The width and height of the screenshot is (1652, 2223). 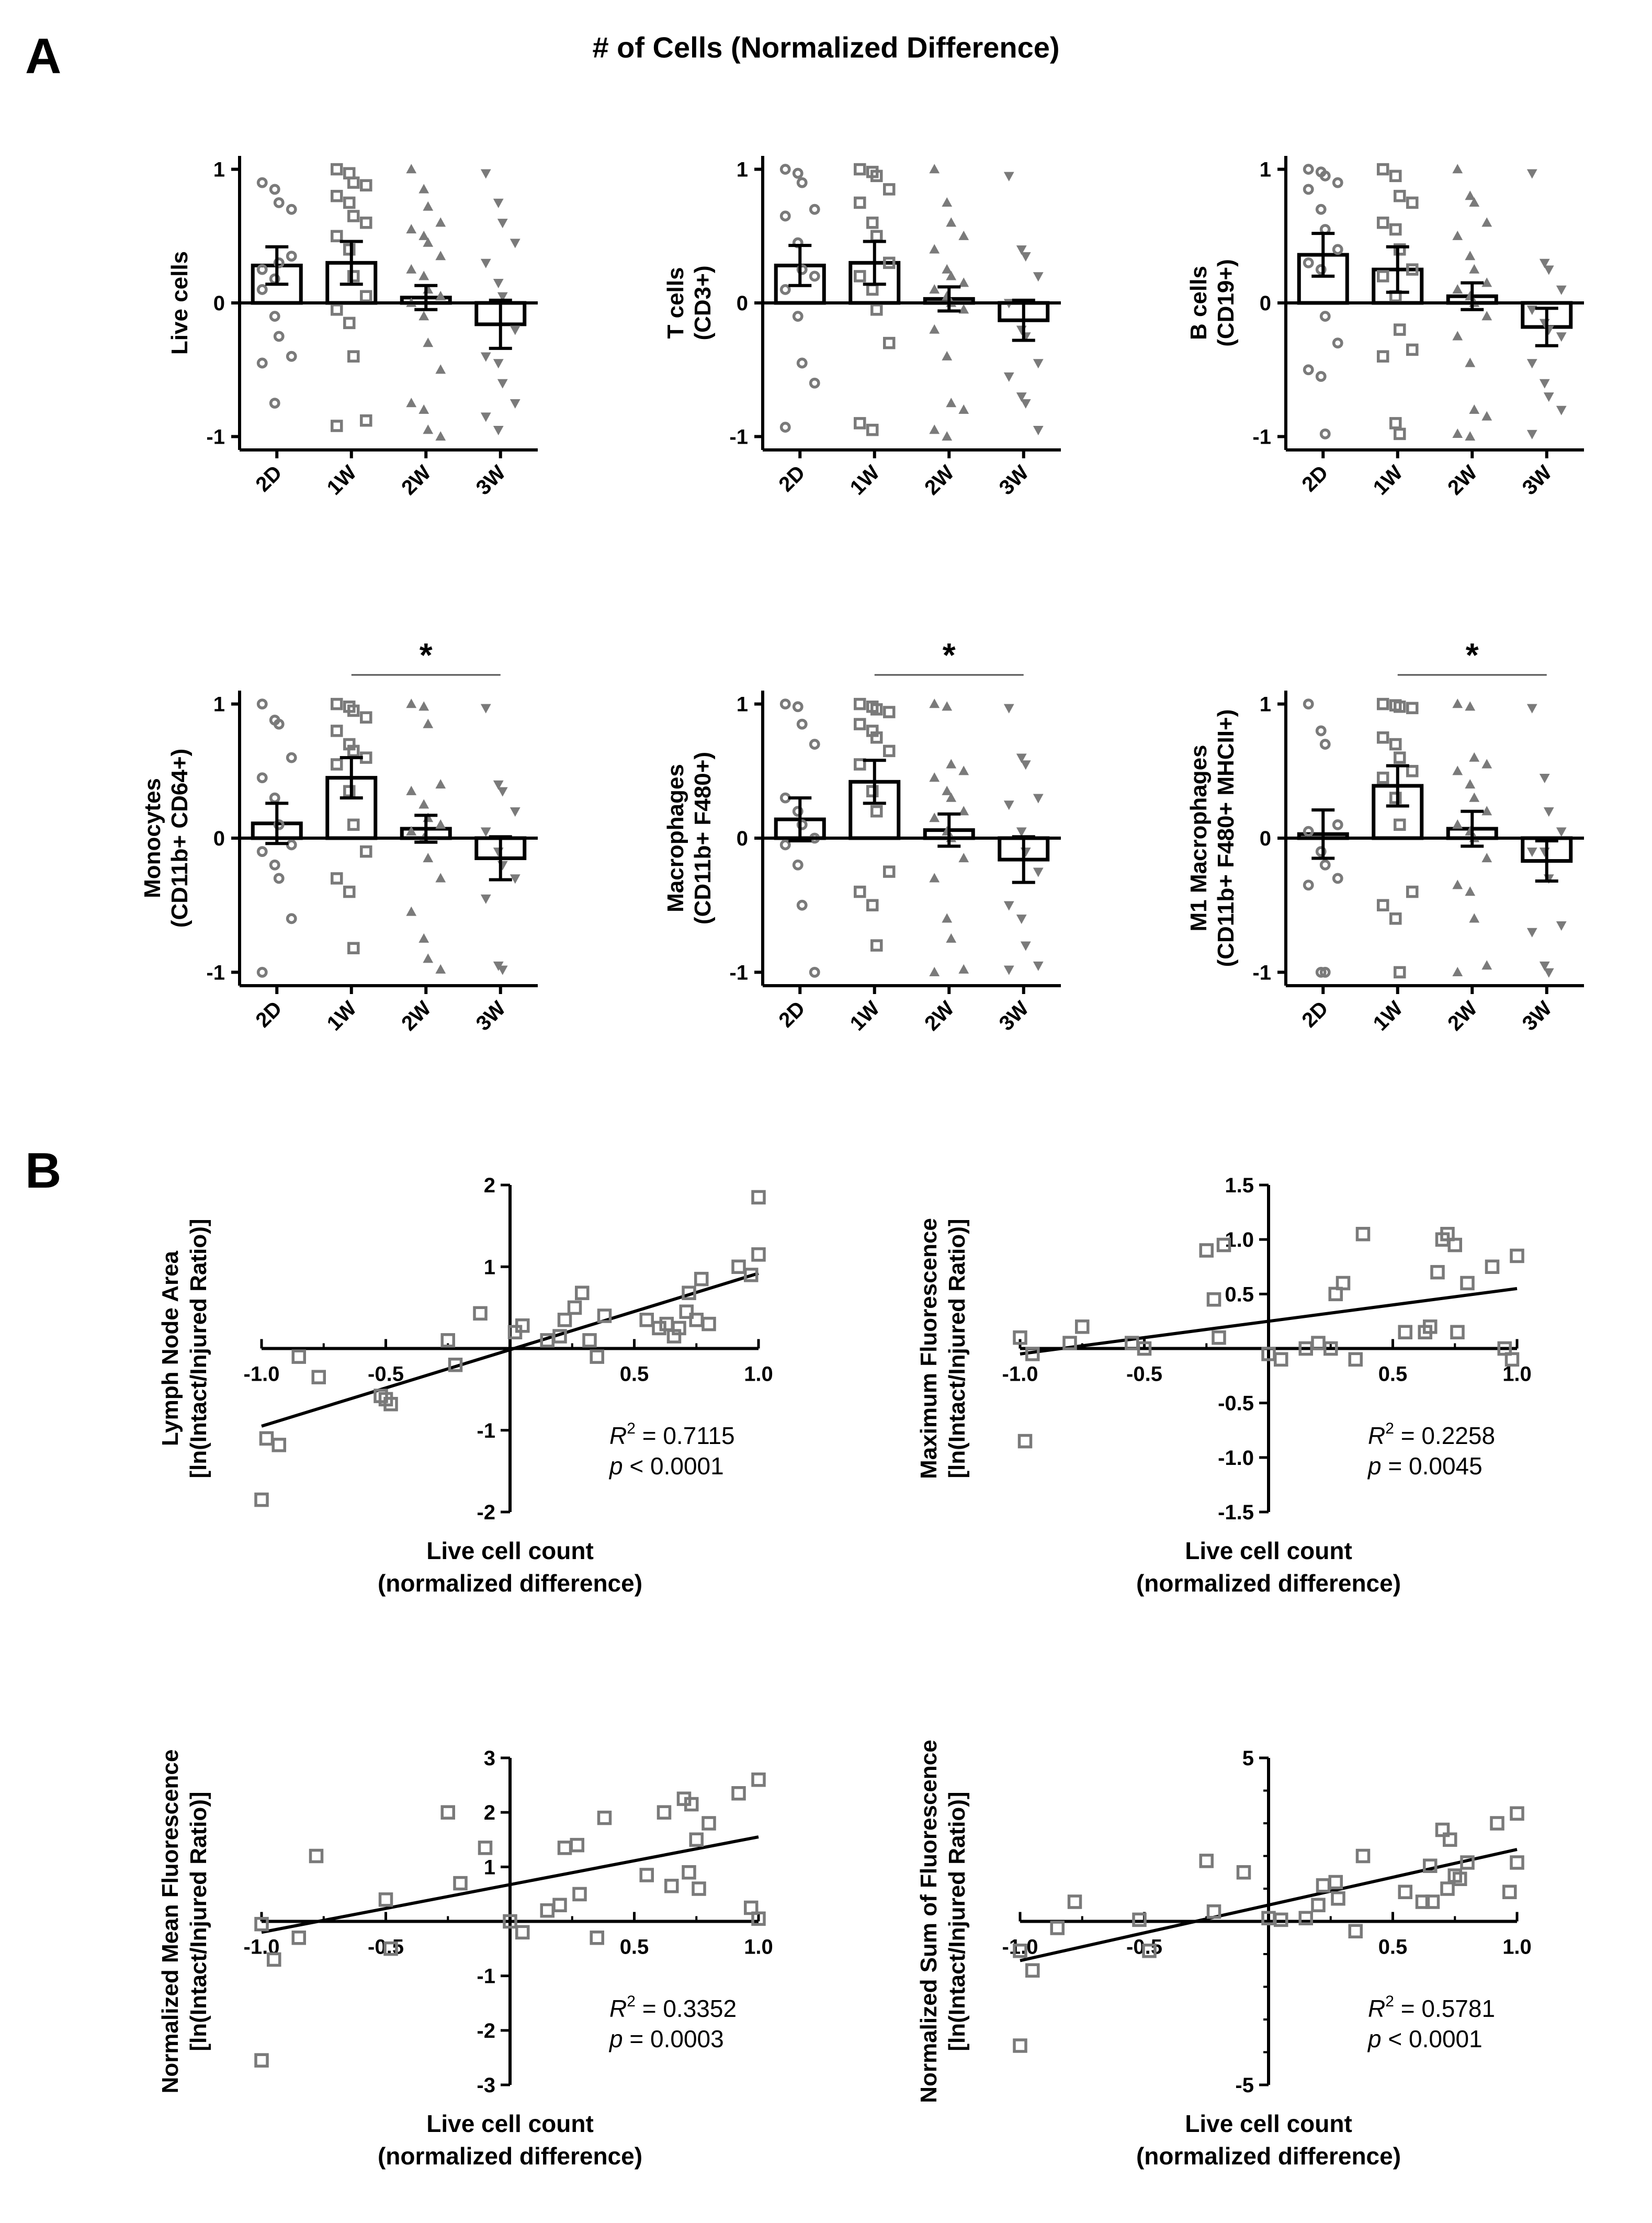 What do you see at coordinates (1537, 1016) in the screenshot?
I see `category-label: 3W` at bounding box center [1537, 1016].